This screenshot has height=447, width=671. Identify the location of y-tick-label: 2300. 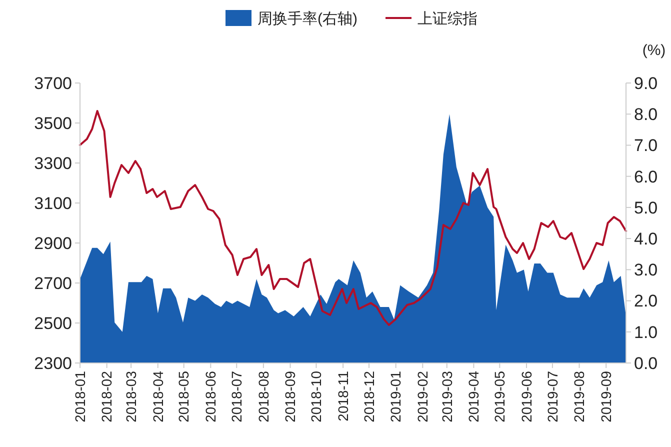
(53, 363).